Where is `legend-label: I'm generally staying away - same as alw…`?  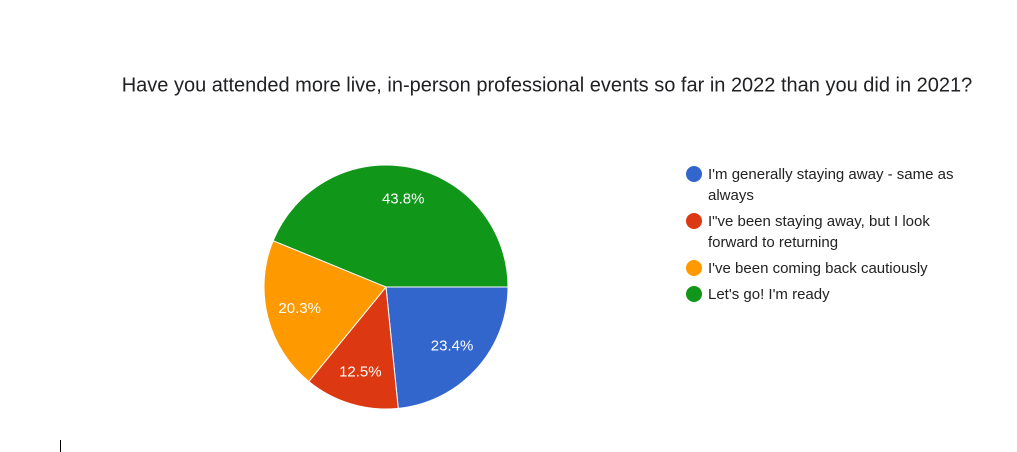 legend-label: I'm generally staying away - same as alw… is located at coordinates (831, 185).